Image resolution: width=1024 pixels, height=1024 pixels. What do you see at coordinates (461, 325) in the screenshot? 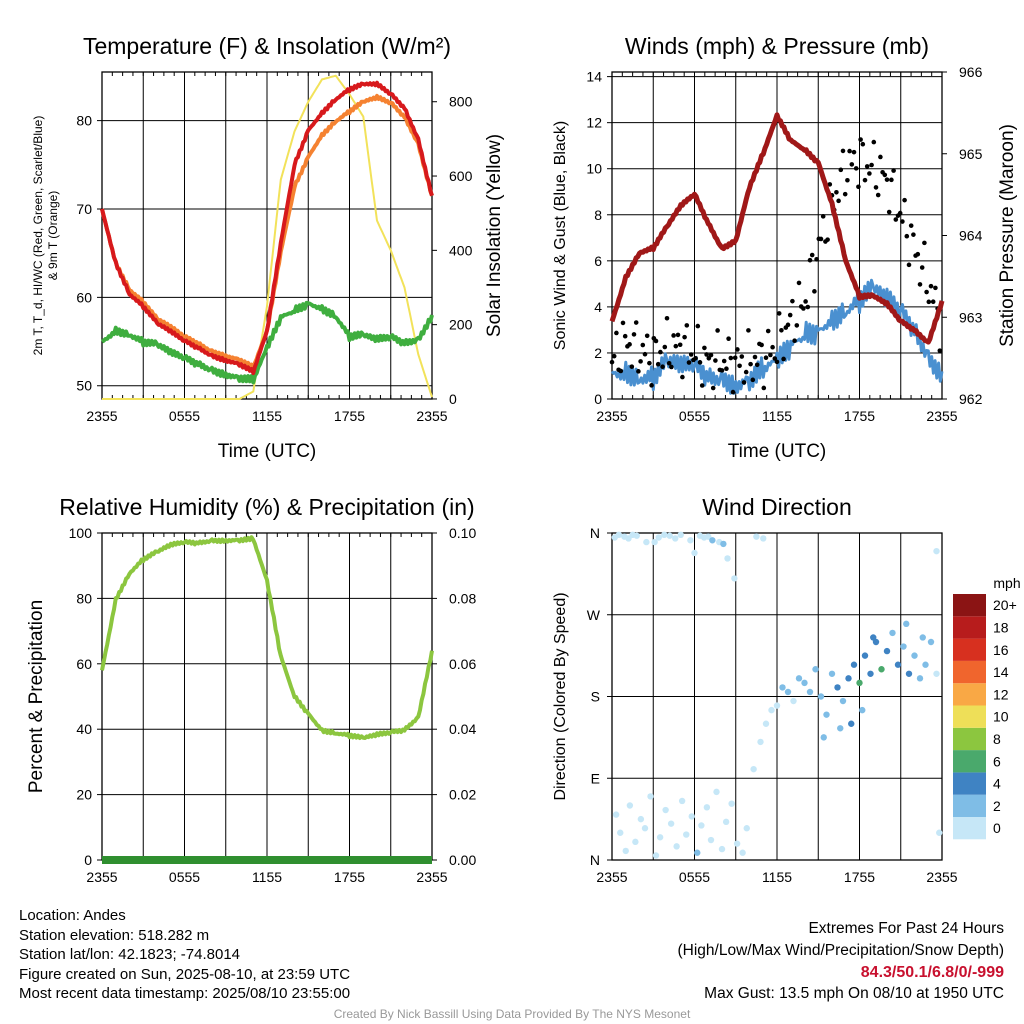
I see `temp-y2tick-label: 200` at bounding box center [461, 325].